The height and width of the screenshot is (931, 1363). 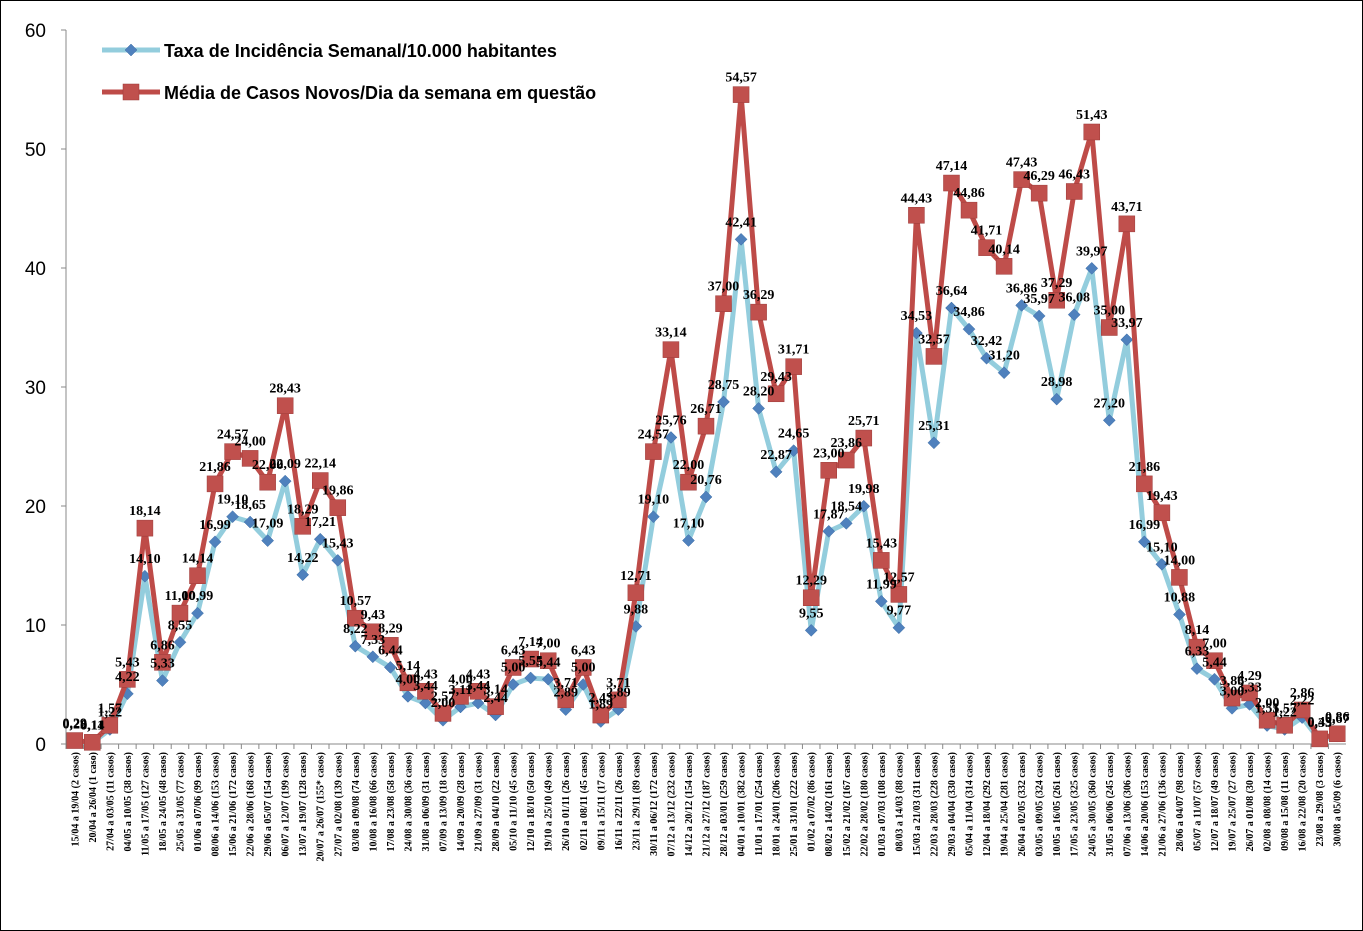 I want to click on x-tick-label: 26/07 a 01/08 (30 casos), so click(x=1250, y=801).